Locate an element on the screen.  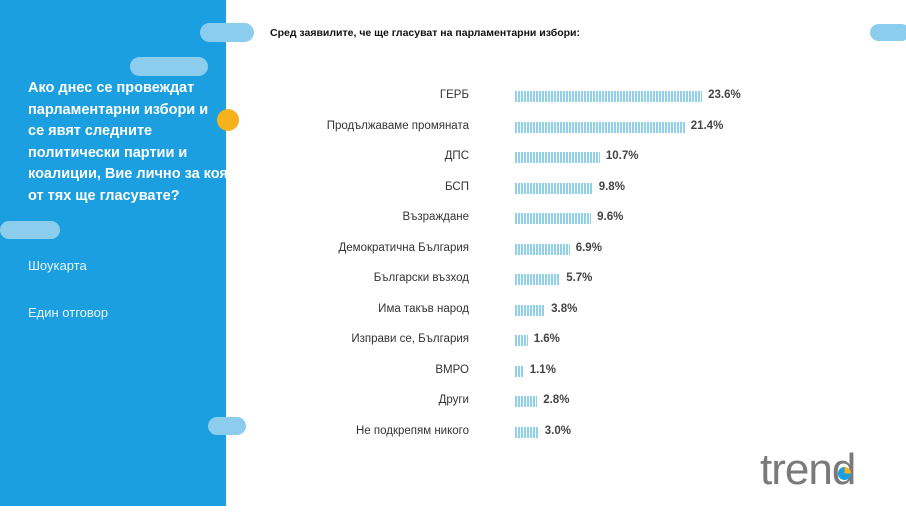
category-label: Има такъв народ is located at coordinates (423, 308).